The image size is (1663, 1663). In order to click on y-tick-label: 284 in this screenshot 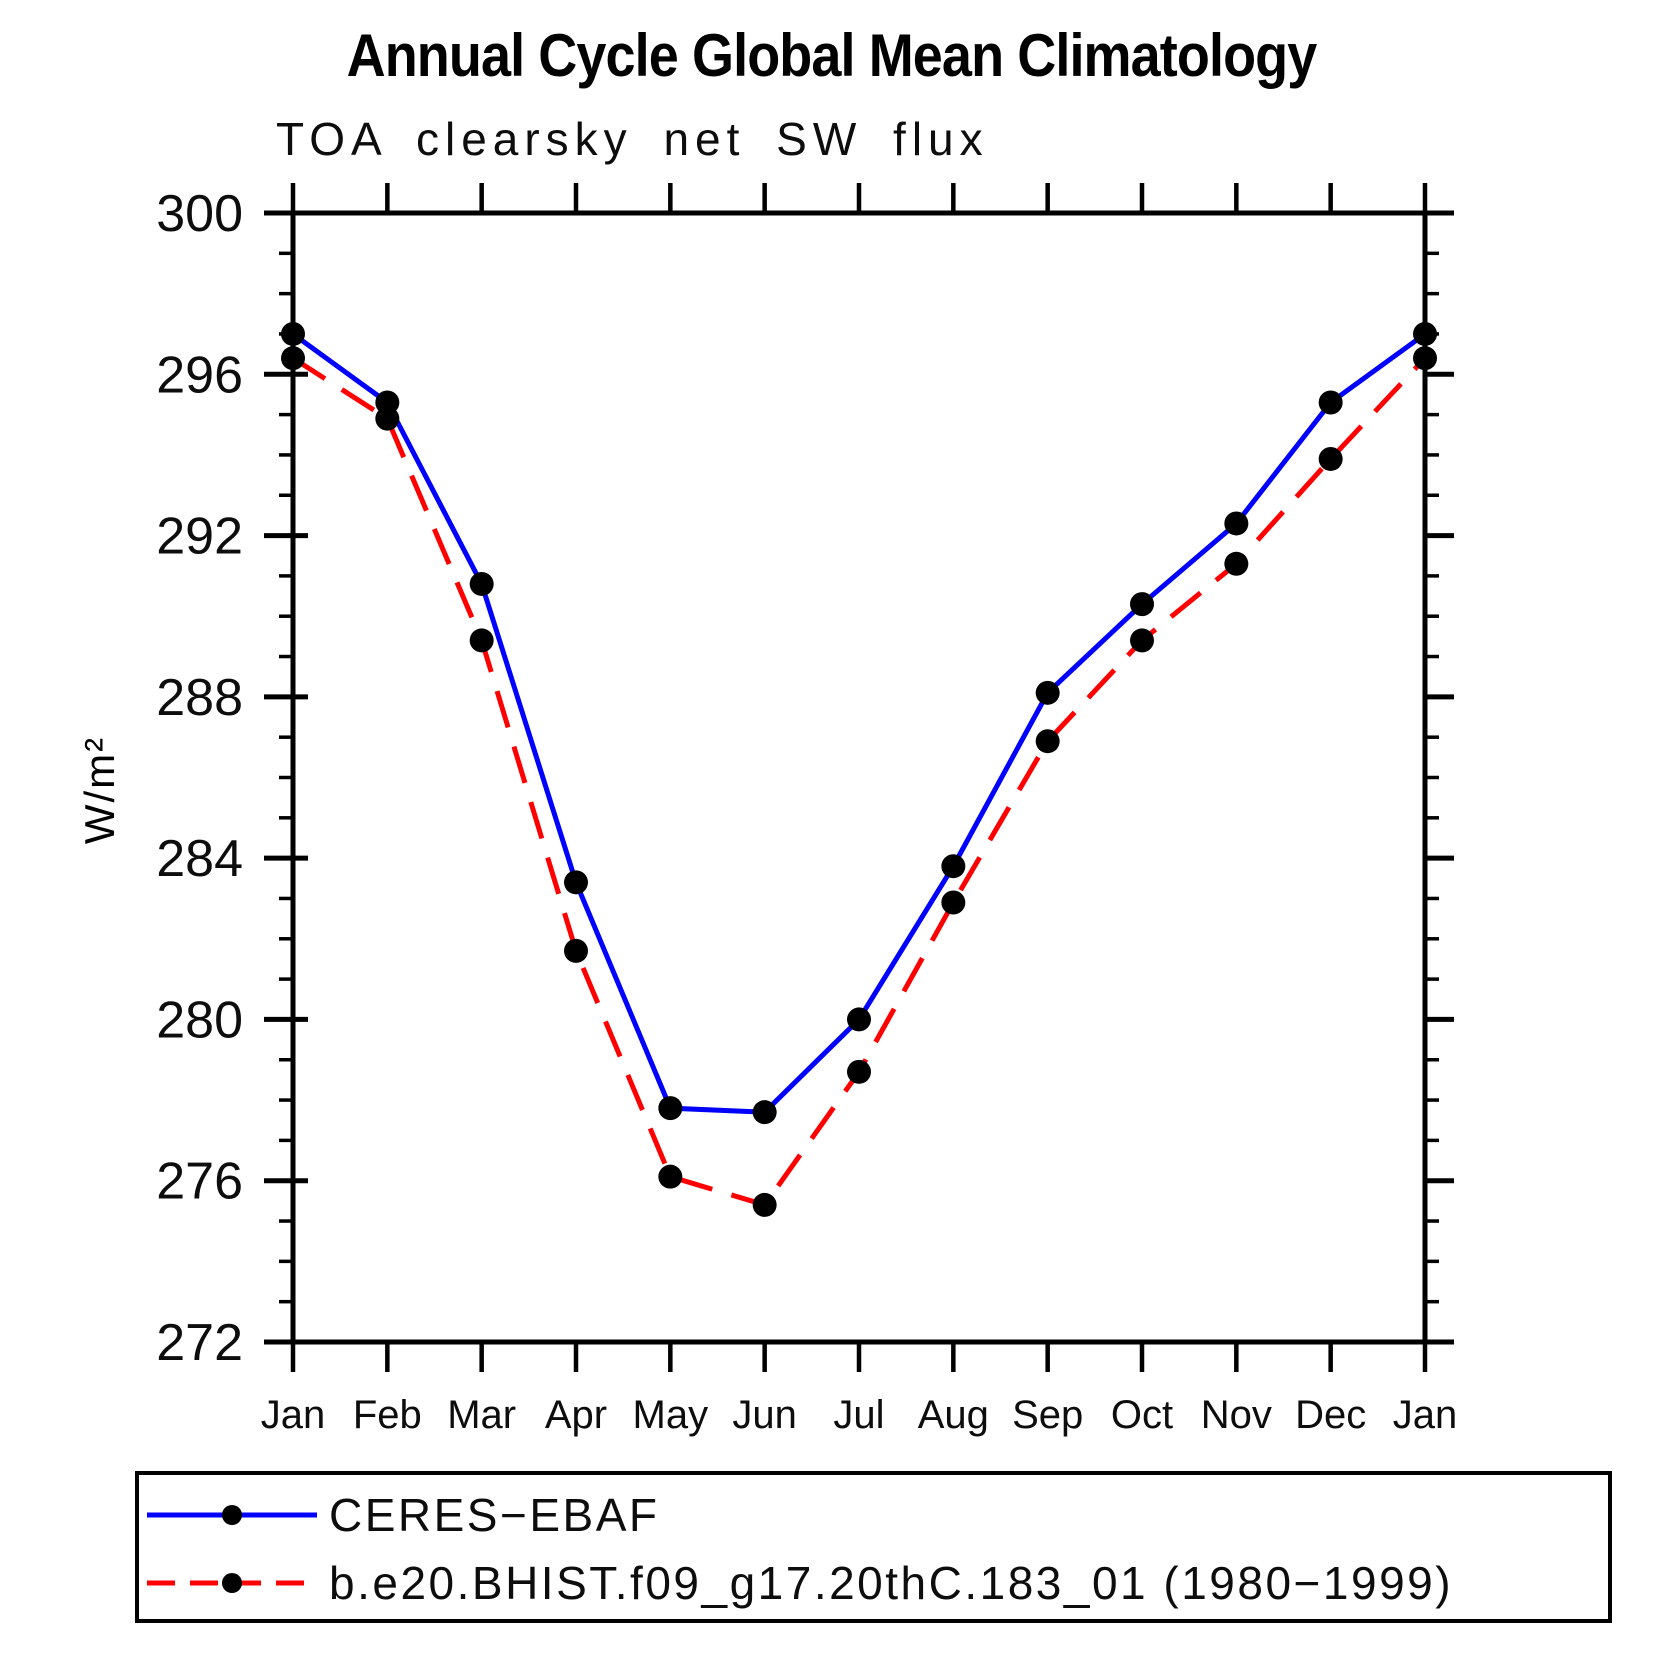, I will do `click(199, 859)`.